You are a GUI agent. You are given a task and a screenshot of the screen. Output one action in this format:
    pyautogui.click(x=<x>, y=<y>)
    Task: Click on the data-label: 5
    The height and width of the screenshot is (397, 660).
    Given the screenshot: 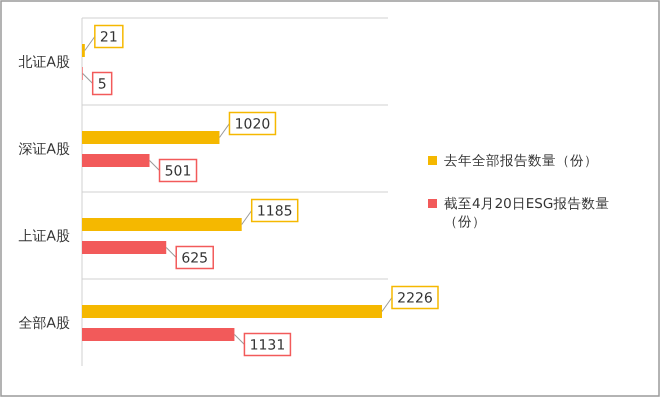 What is the action you would take?
    pyautogui.click(x=102, y=84)
    